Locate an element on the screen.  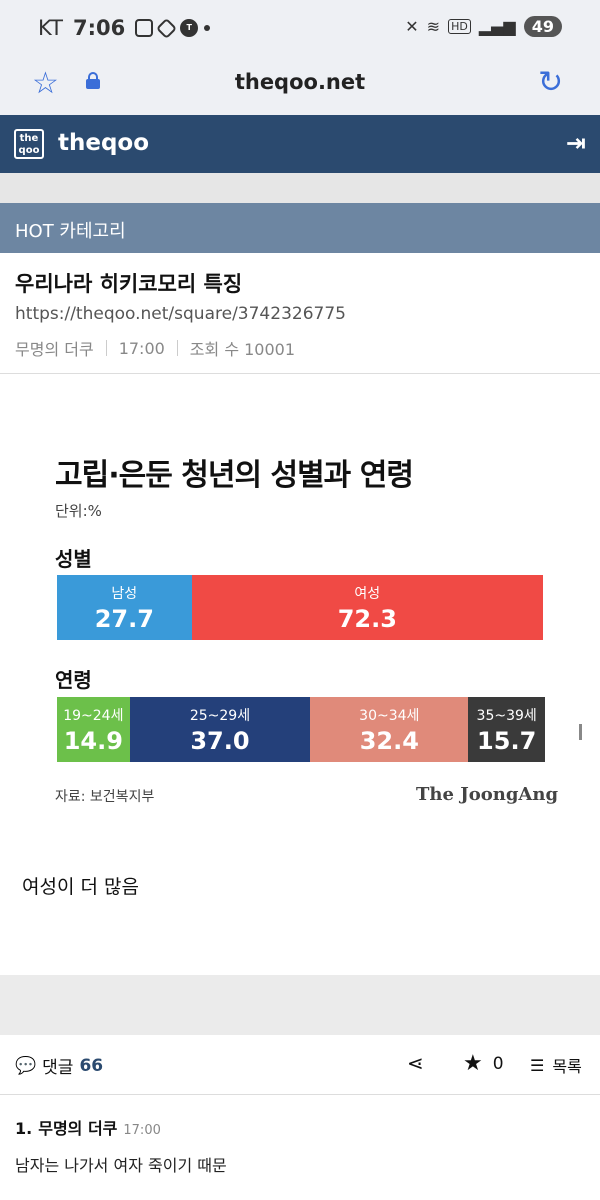
comments-count: 66 is located at coordinates (91, 1065).